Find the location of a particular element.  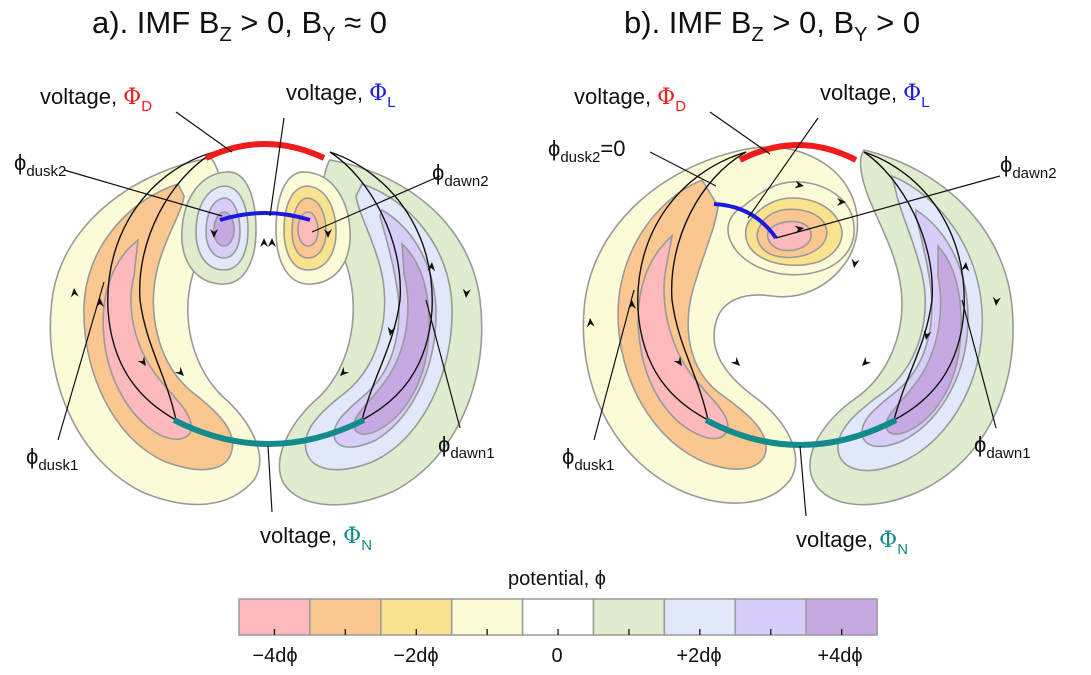

panel-a-voltage-n-label: voltage, ΦN is located at coordinates (316, 538).